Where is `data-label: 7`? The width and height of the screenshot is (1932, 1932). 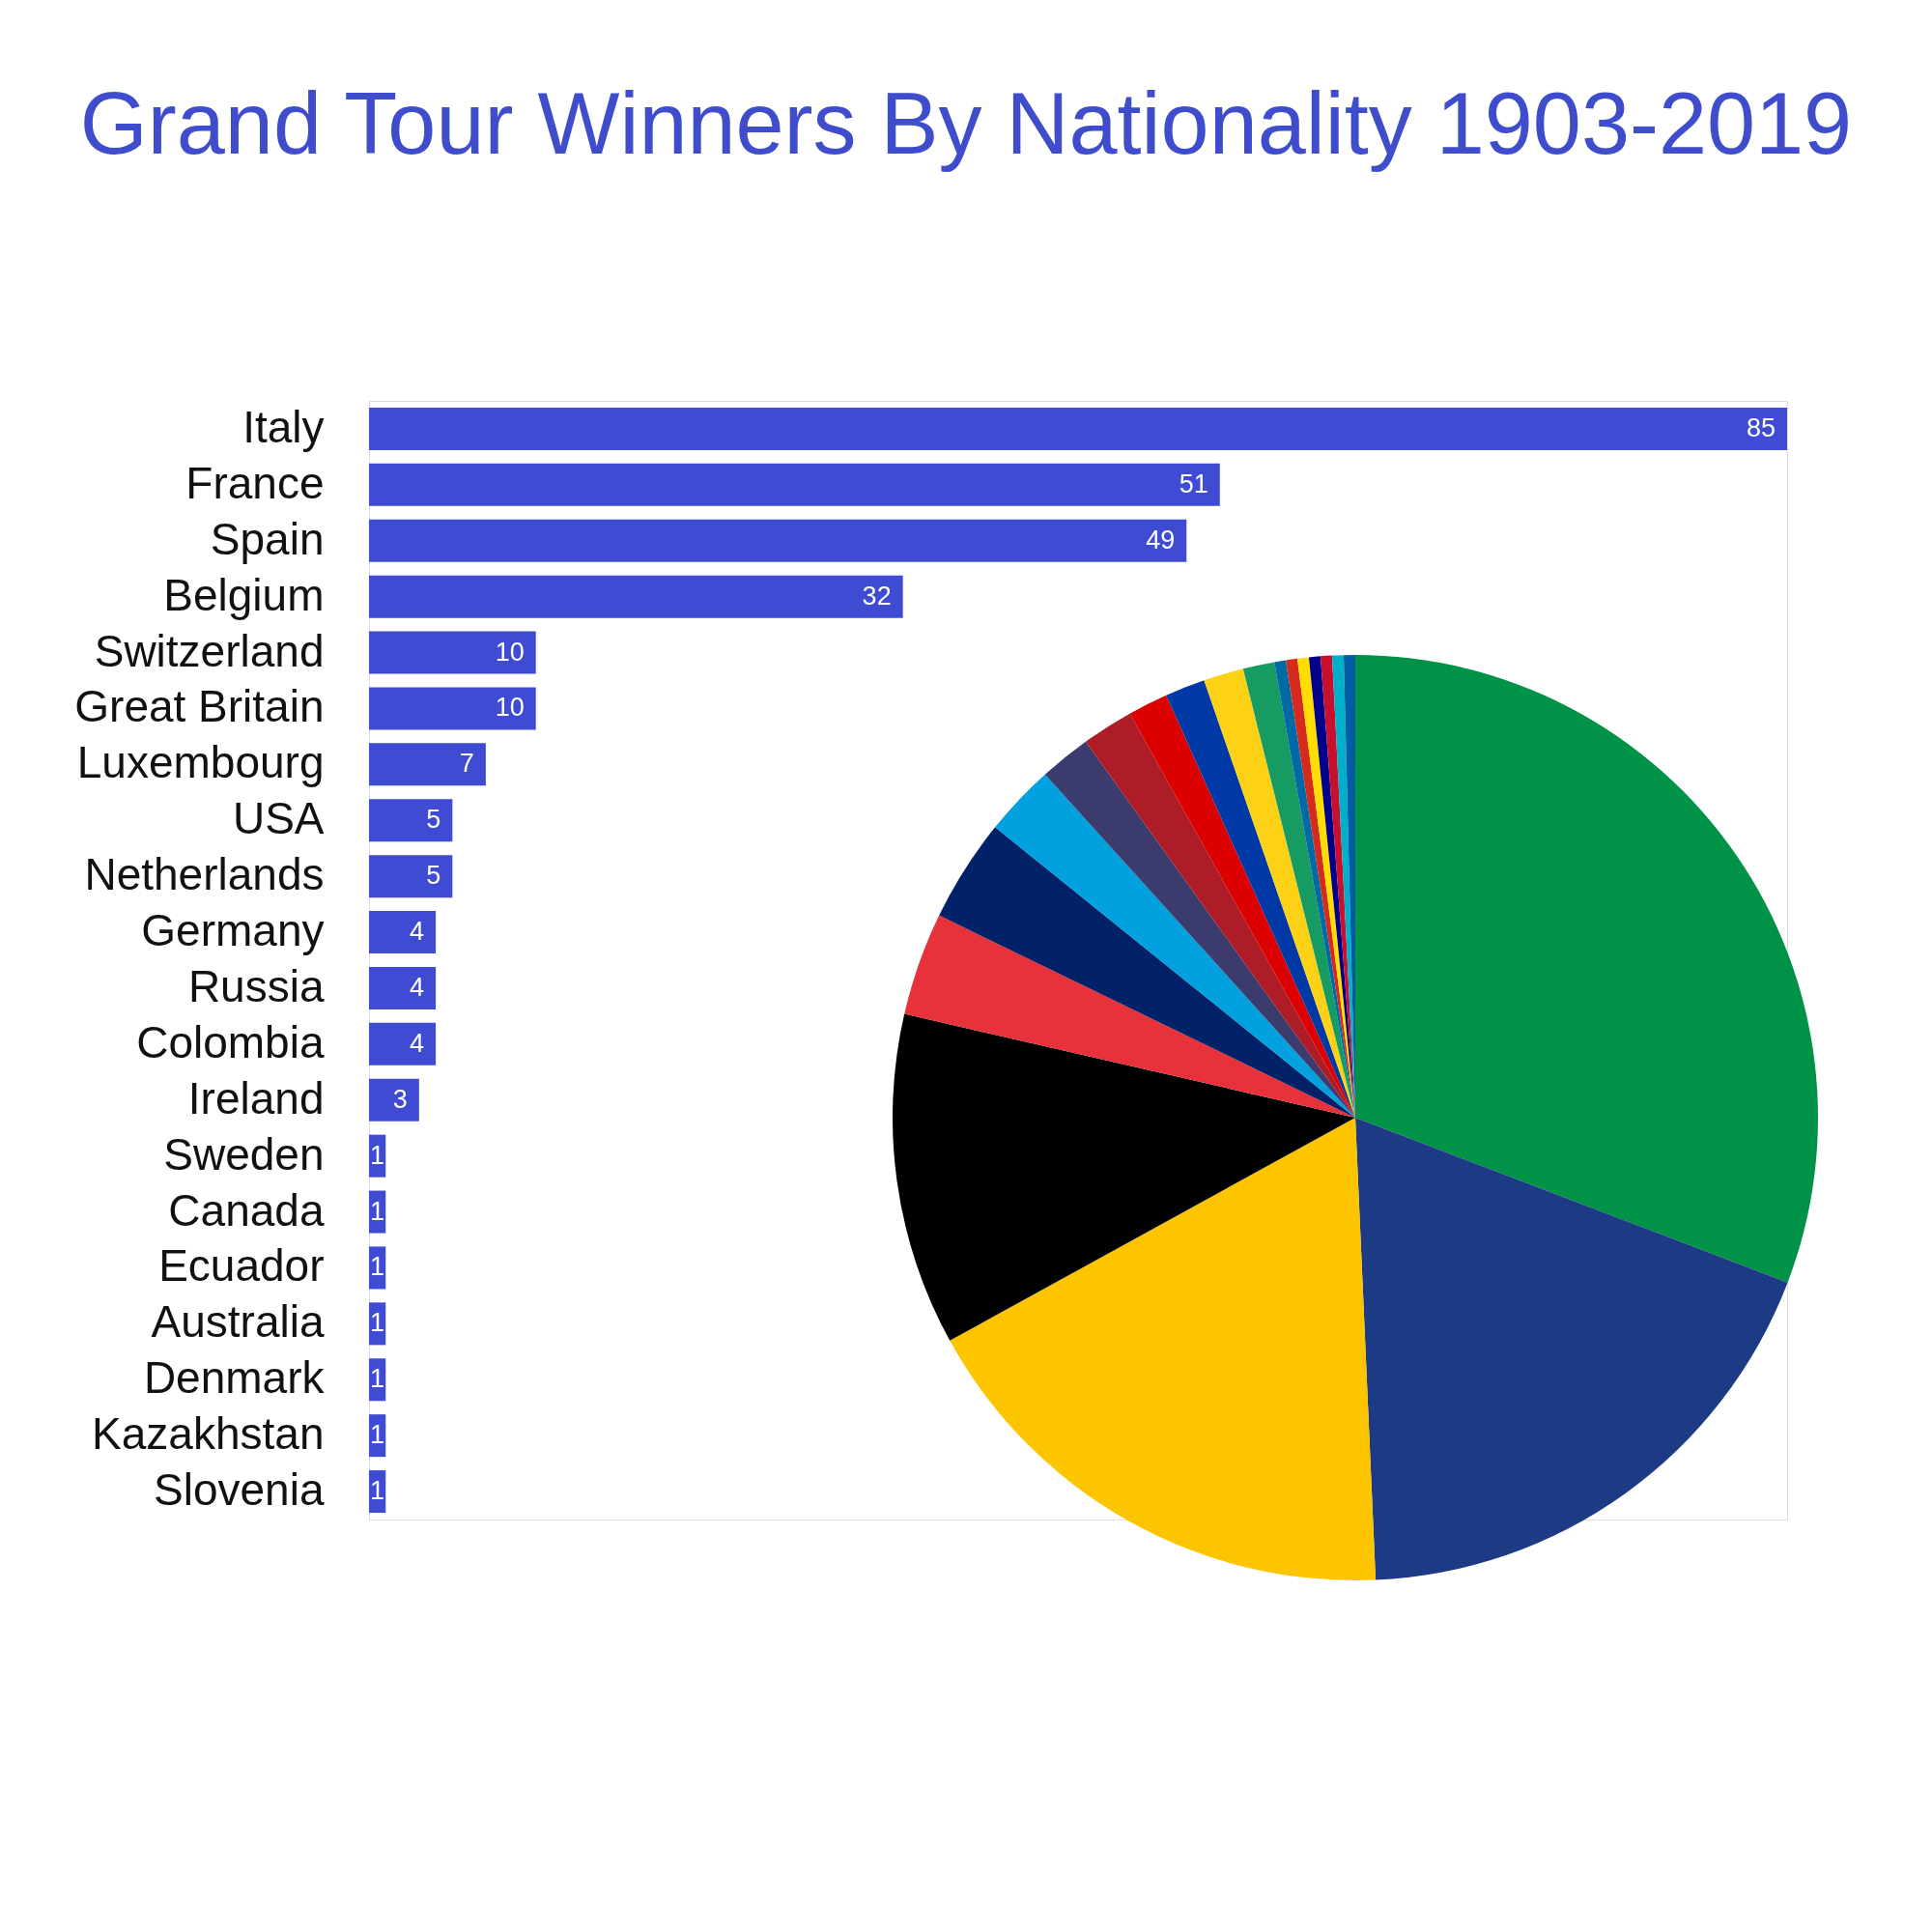 data-label: 7 is located at coordinates (466, 764).